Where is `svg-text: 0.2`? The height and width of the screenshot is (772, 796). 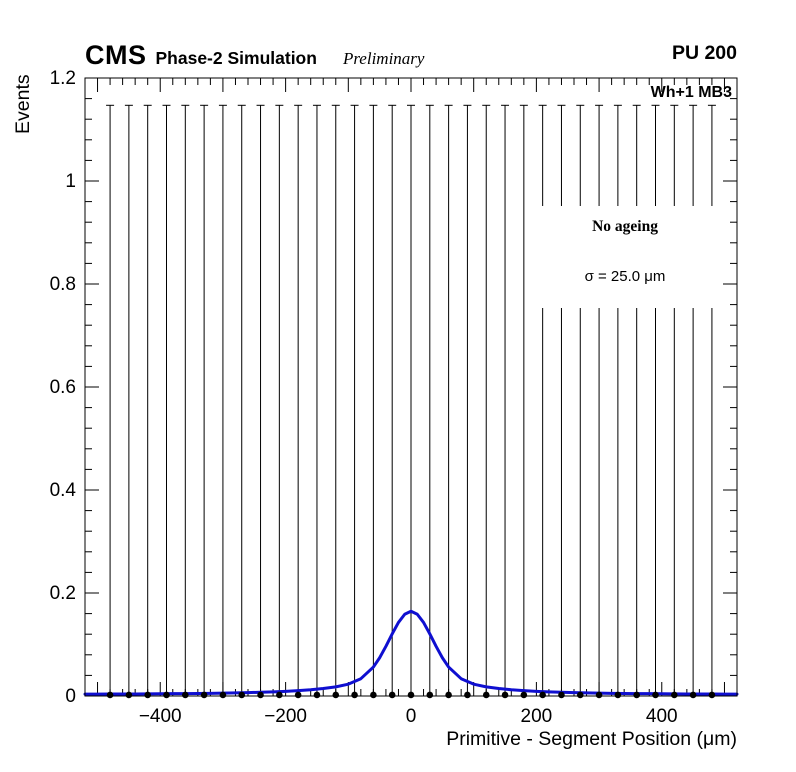 svg-text: 0.2 is located at coordinates (63, 593).